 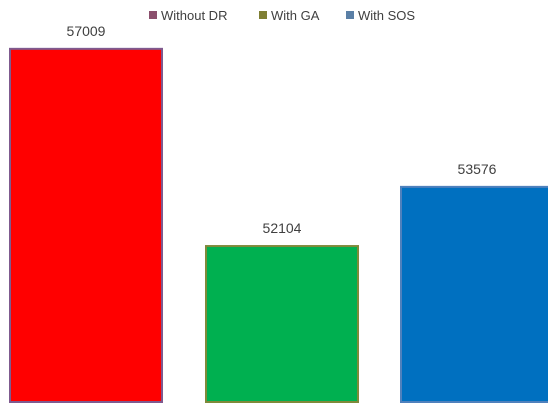 I want to click on bar-with-ga, so click(x=282, y=324).